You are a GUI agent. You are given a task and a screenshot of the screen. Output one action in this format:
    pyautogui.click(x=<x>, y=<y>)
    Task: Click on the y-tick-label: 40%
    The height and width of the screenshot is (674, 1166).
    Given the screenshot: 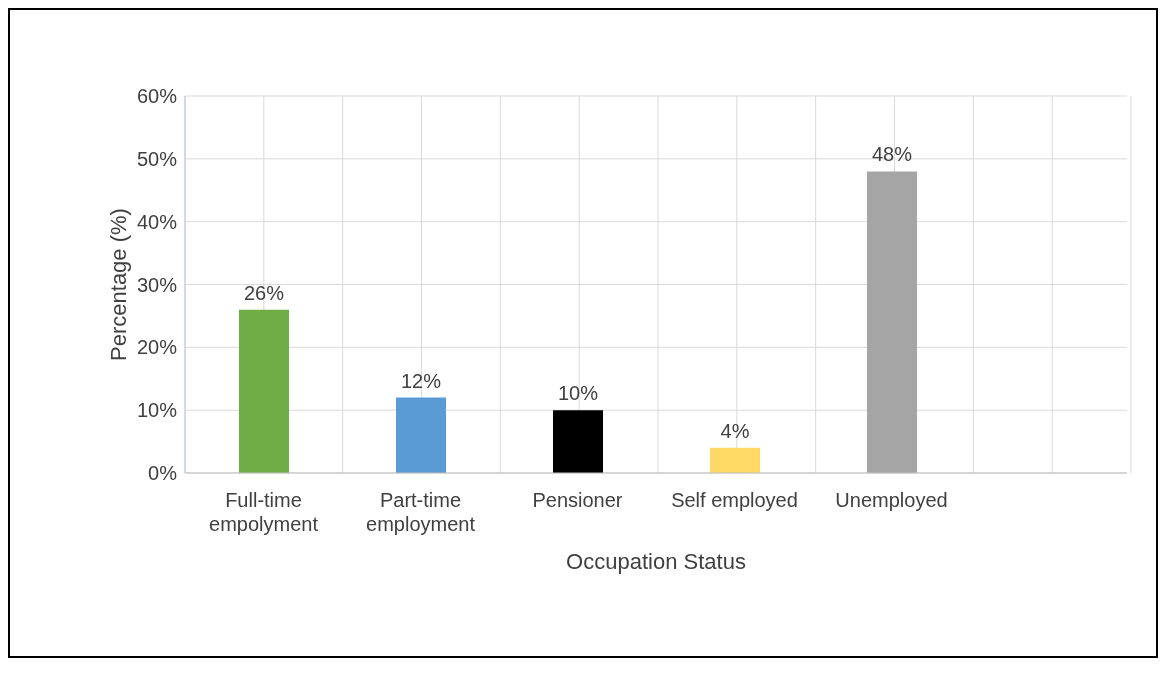 What is the action you would take?
    pyautogui.click(x=157, y=221)
    